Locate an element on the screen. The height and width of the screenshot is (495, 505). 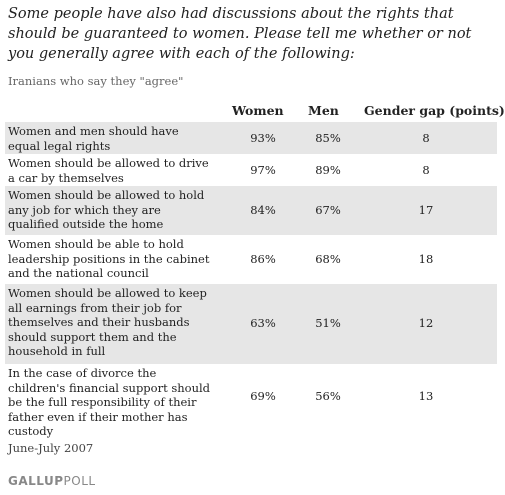
women-value: 93% is located at coordinates (263, 138).